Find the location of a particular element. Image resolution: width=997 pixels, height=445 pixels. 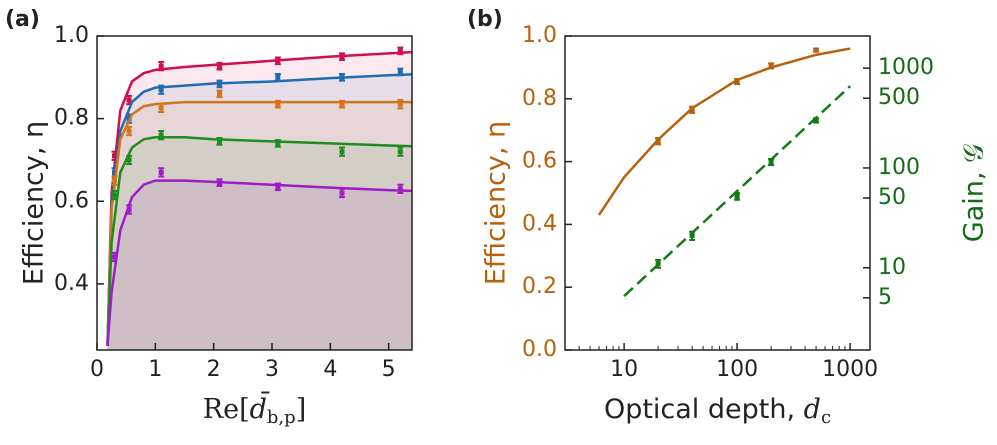

x-label-part: ] is located at coordinates (301, 409).